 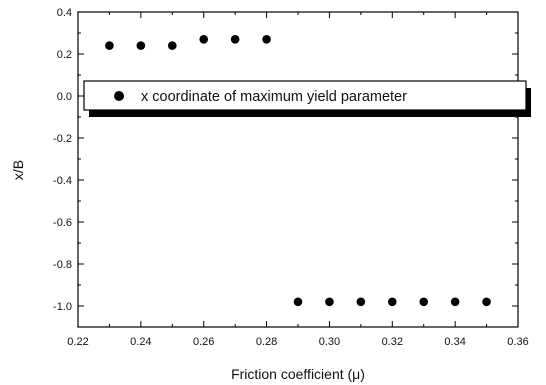 What do you see at coordinates (266, 342) in the screenshot?
I see `x-tick-label: 0.28` at bounding box center [266, 342].